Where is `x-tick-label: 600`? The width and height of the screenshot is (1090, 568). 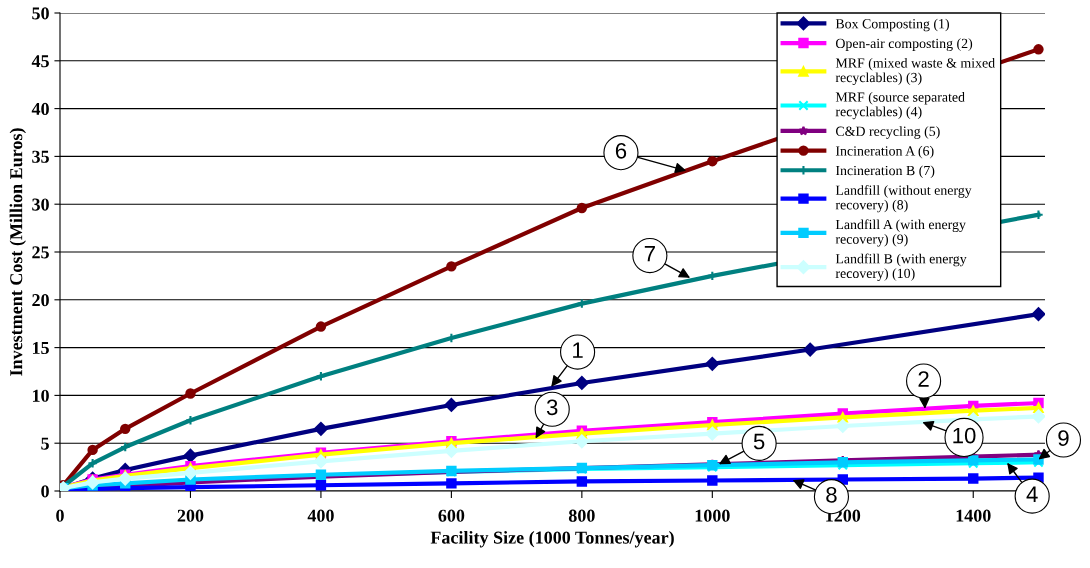 x-tick-label: 600 is located at coordinates (451, 515).